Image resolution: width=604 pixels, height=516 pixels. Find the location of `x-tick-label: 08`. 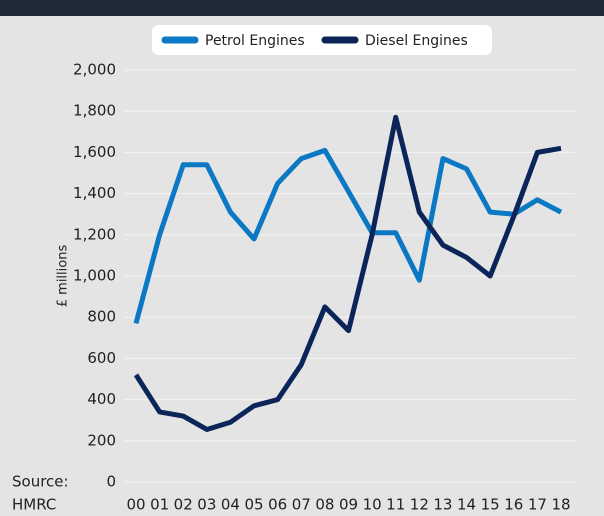

x-tick-label: 08 is located at coordinates (324, 505).